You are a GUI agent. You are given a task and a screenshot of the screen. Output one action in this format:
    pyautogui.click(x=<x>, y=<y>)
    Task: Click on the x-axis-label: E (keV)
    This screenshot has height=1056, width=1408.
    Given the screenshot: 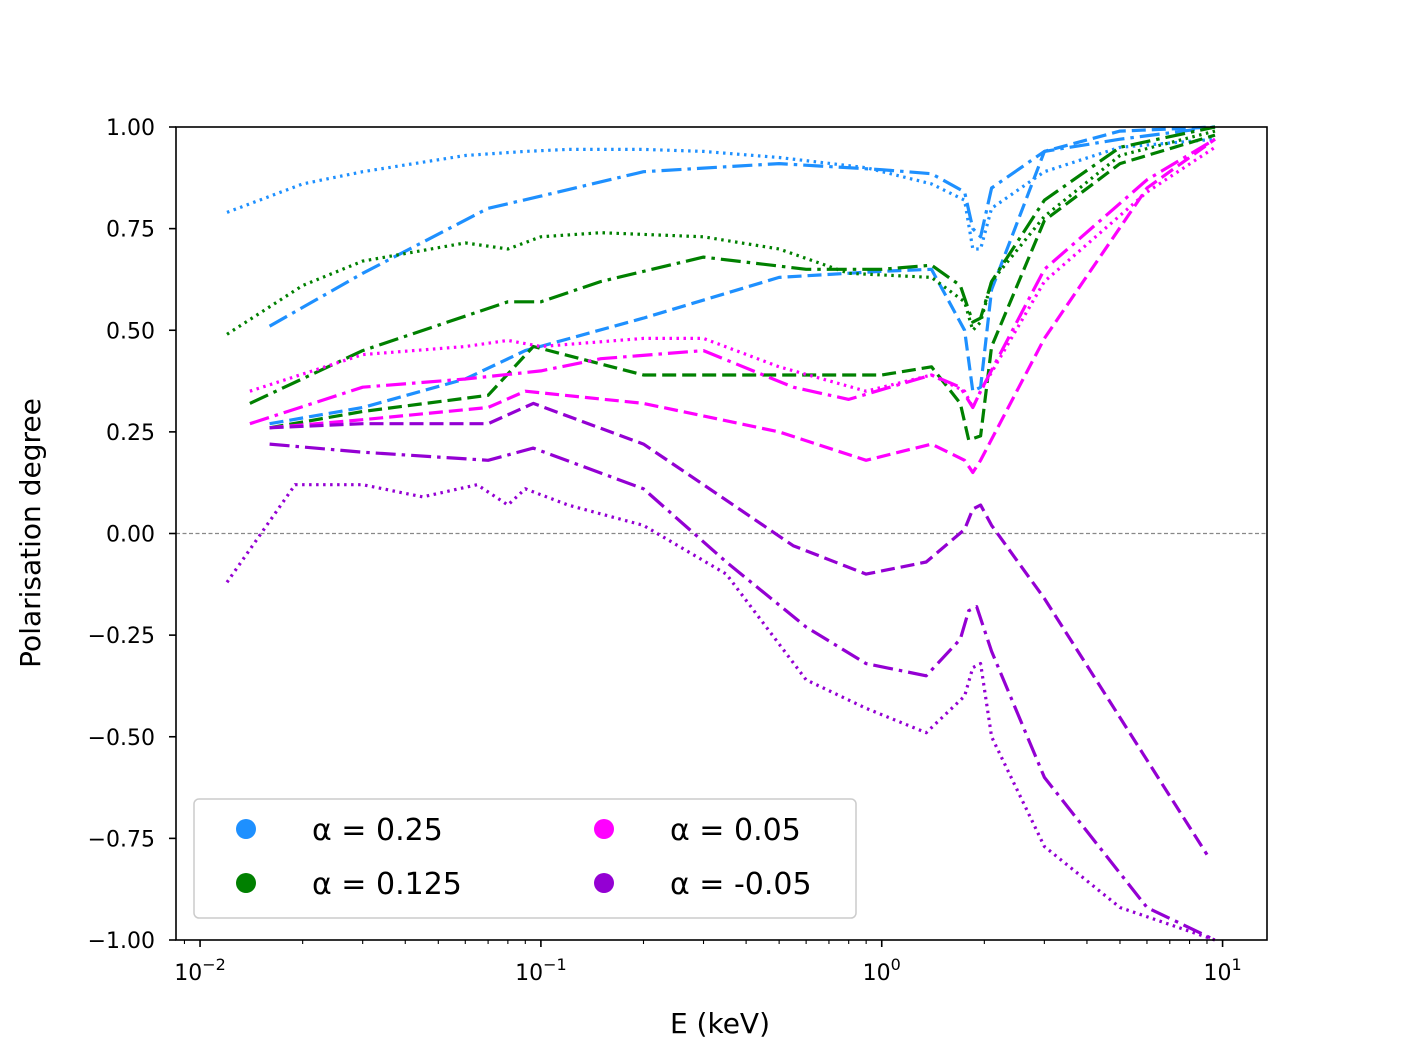 What is the action you would take?
    pyautogui.click(x=720, y=1023)
    